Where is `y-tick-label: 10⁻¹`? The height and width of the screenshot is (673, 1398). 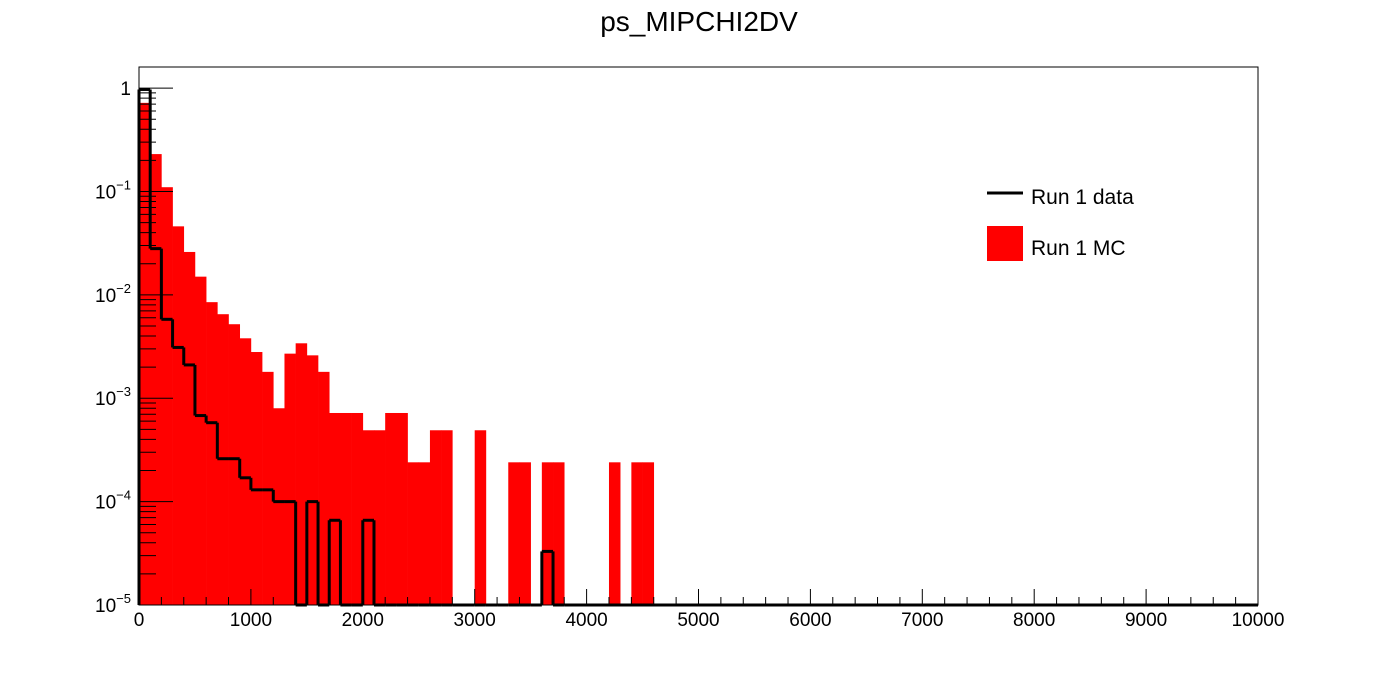 y-tick-label: 10⁻¹ is located at coordinates (113, 190).